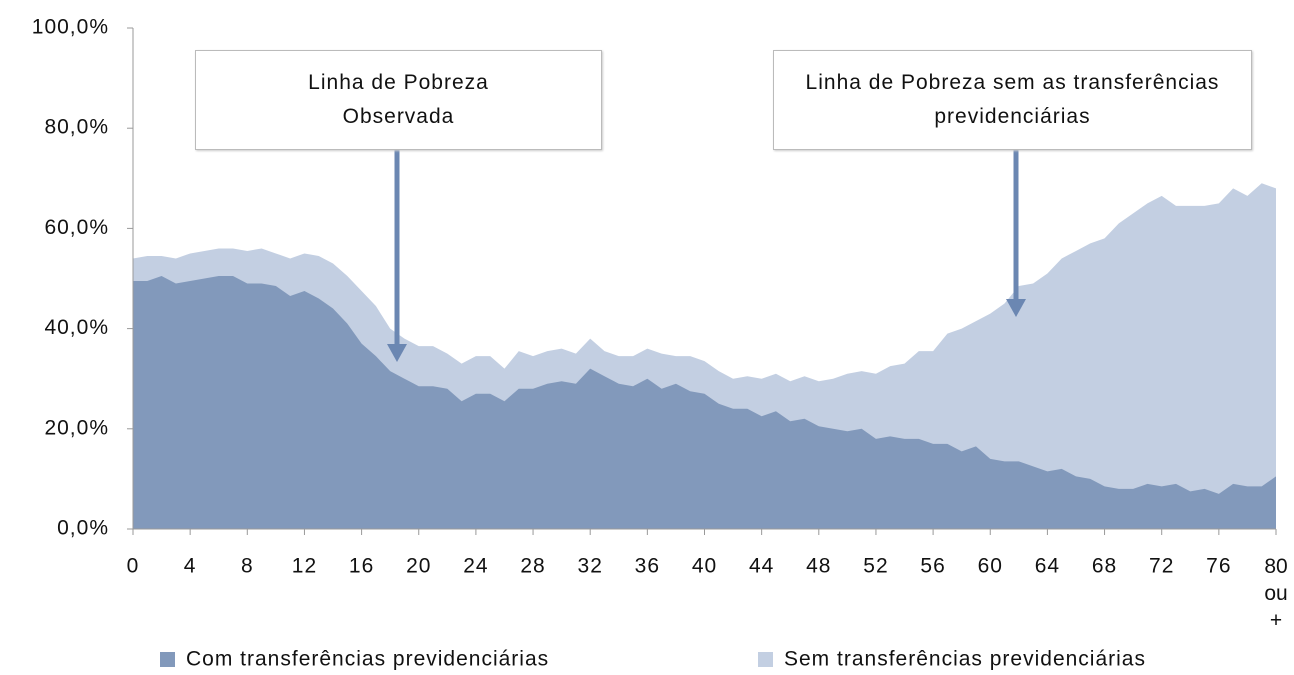 The width and height of the screenshot is (1294, 675). What do you see at coordinates (418, 566) in the screenshot?
I see `x-tick-label: 20` at bounding box center [418, 566].